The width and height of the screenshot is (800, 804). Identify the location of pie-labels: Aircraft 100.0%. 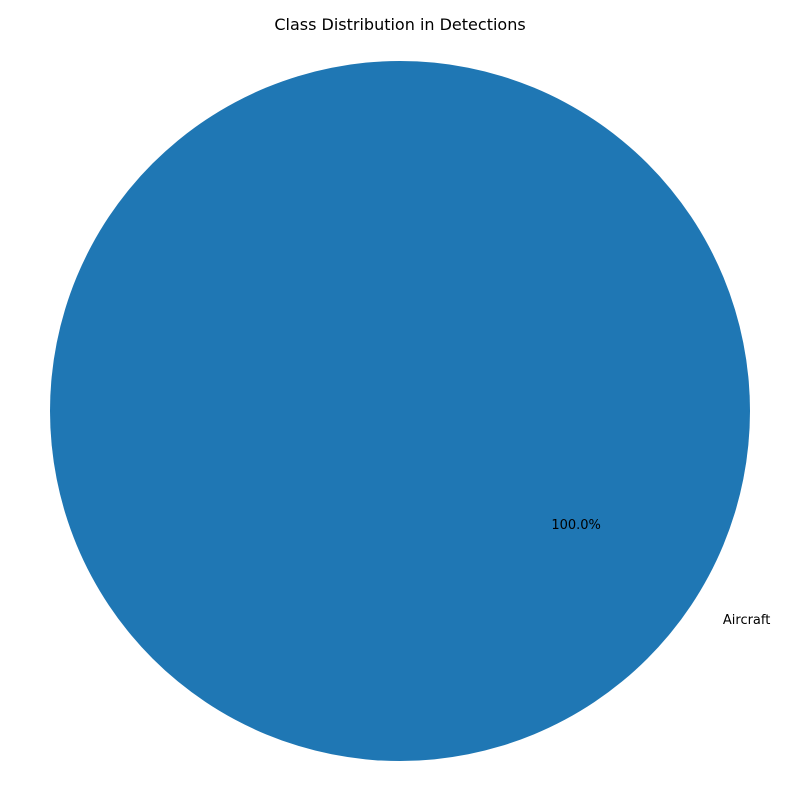
(660, 573).